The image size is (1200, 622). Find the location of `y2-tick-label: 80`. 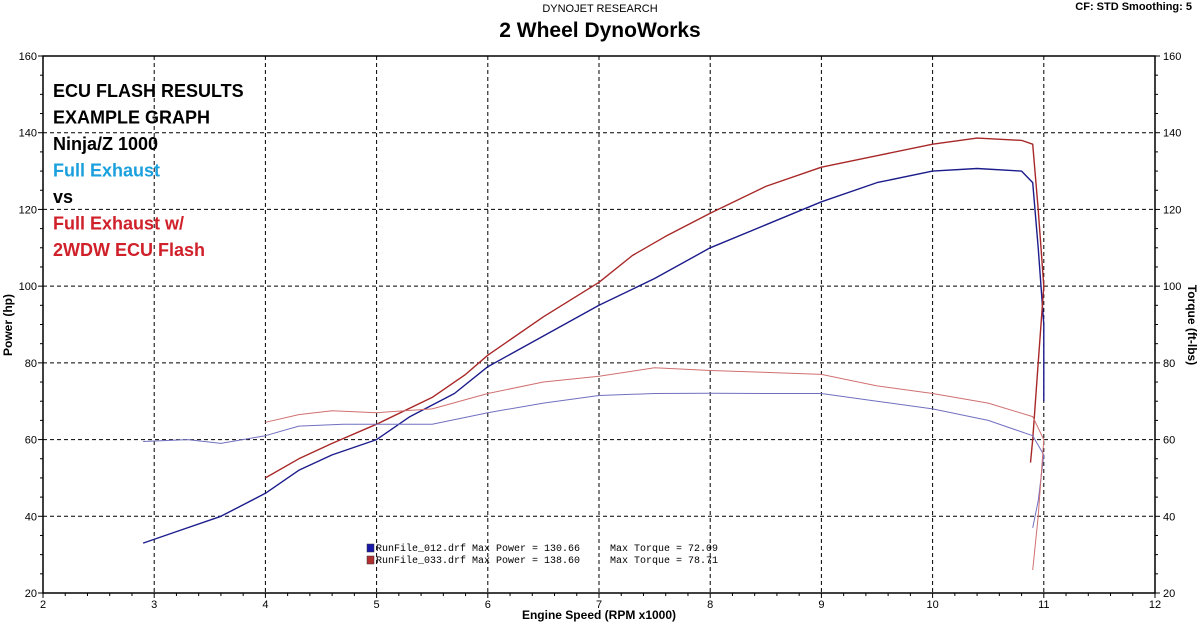

y2-tick-label: 80 is located at coordinates (1169, 364).